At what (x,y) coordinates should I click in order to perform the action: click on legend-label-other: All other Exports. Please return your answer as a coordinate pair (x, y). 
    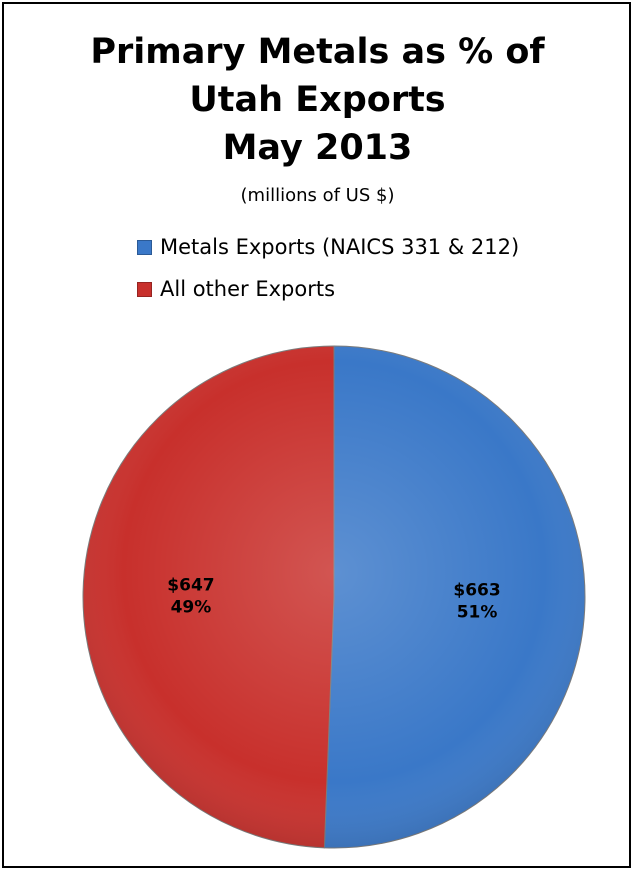
    Looking at the image, I should click on (248, 289).